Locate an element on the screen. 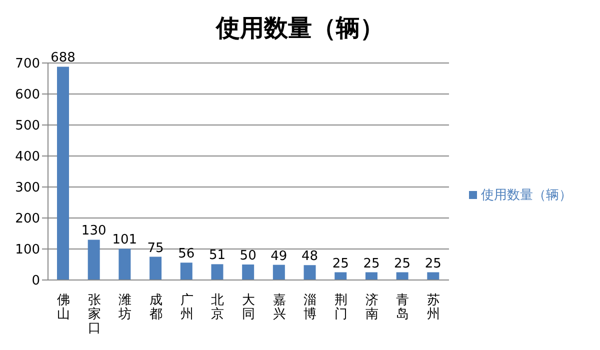 The image size is (600, 350). x-tick-label: 成都 is located at coordinates (155, 307).